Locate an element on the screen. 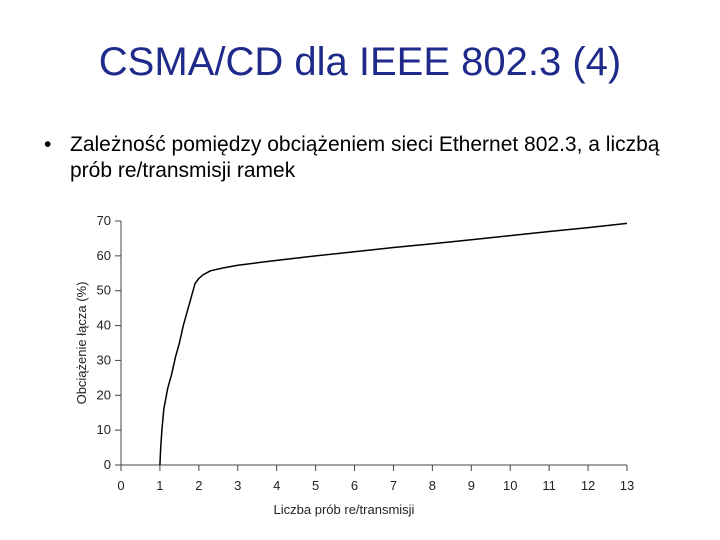 Image resolution: width=720 pixels, height=540 pixels. y-tick-label: 20 is located at coordinates (104, 394).